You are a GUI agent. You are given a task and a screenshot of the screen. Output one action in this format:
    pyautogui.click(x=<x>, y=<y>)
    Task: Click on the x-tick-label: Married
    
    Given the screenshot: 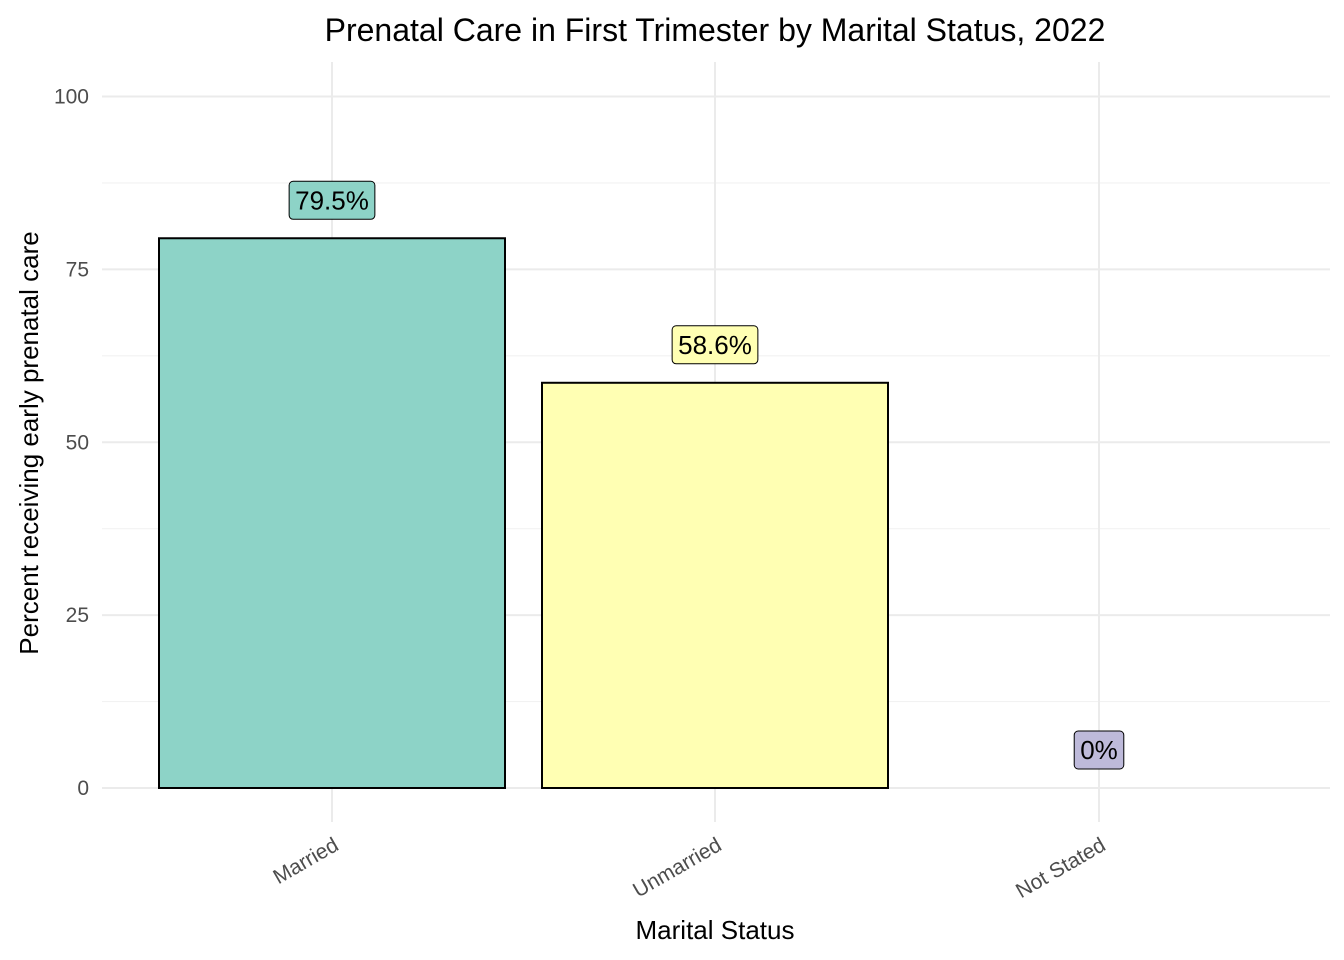 What is the action you would take?
    pyautogui.click(x=305, y=861)
    